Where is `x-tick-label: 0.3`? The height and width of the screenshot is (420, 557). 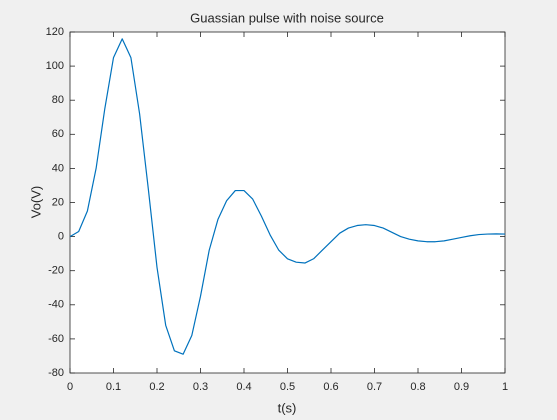
x-tick-label: 0.3 is located at coordinates (200, 387).